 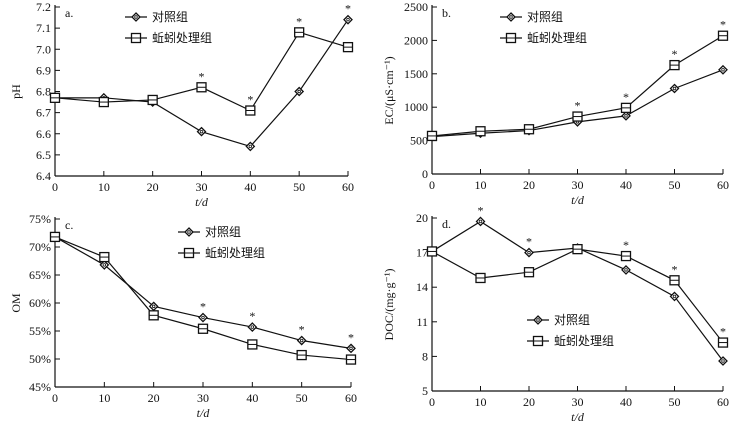 I want to click on y-tick-label: 7.1, so click(x=43, y=28).